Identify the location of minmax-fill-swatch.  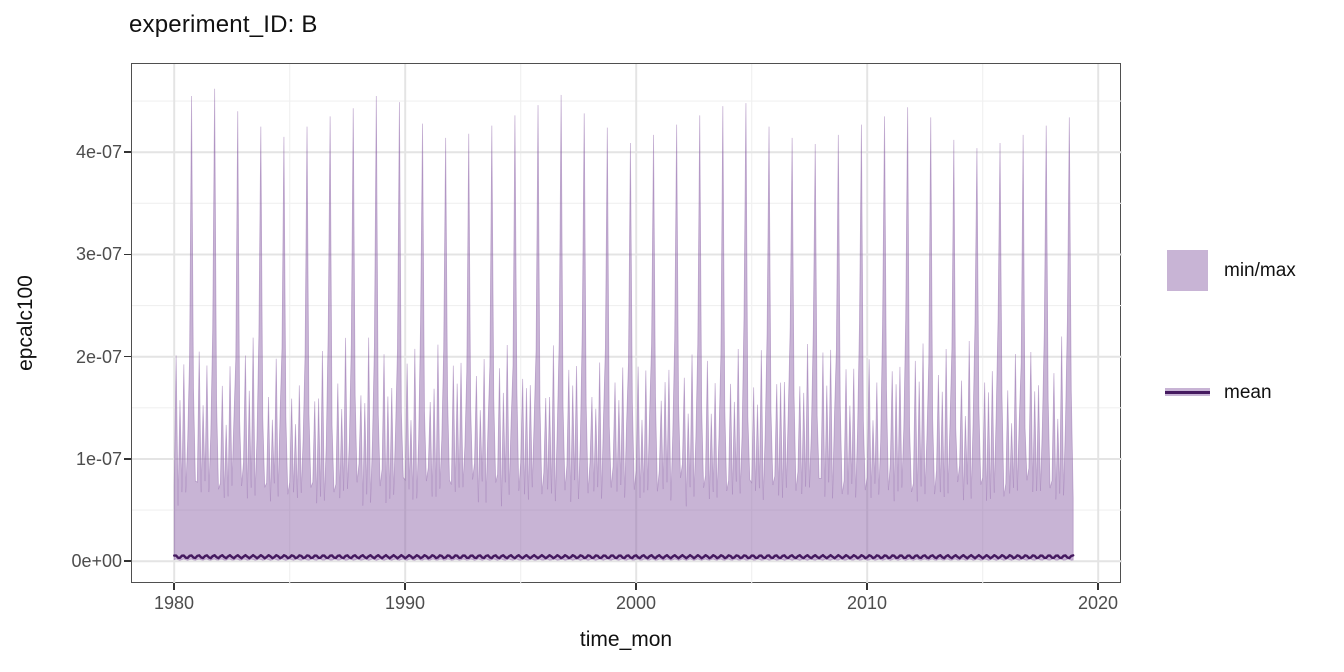
(1187, 270).